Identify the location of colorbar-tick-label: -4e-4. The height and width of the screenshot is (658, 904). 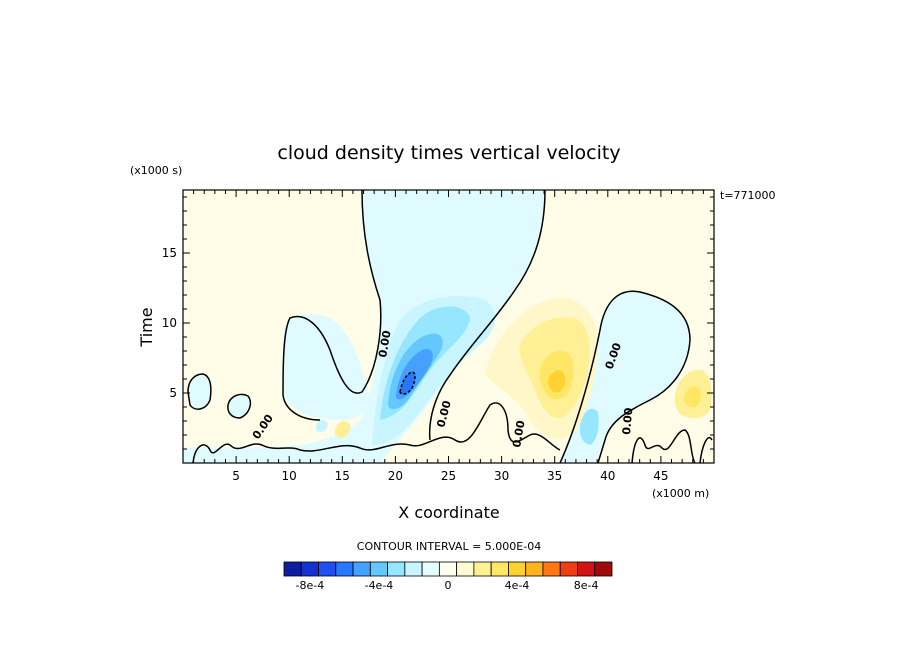
(379, 585).